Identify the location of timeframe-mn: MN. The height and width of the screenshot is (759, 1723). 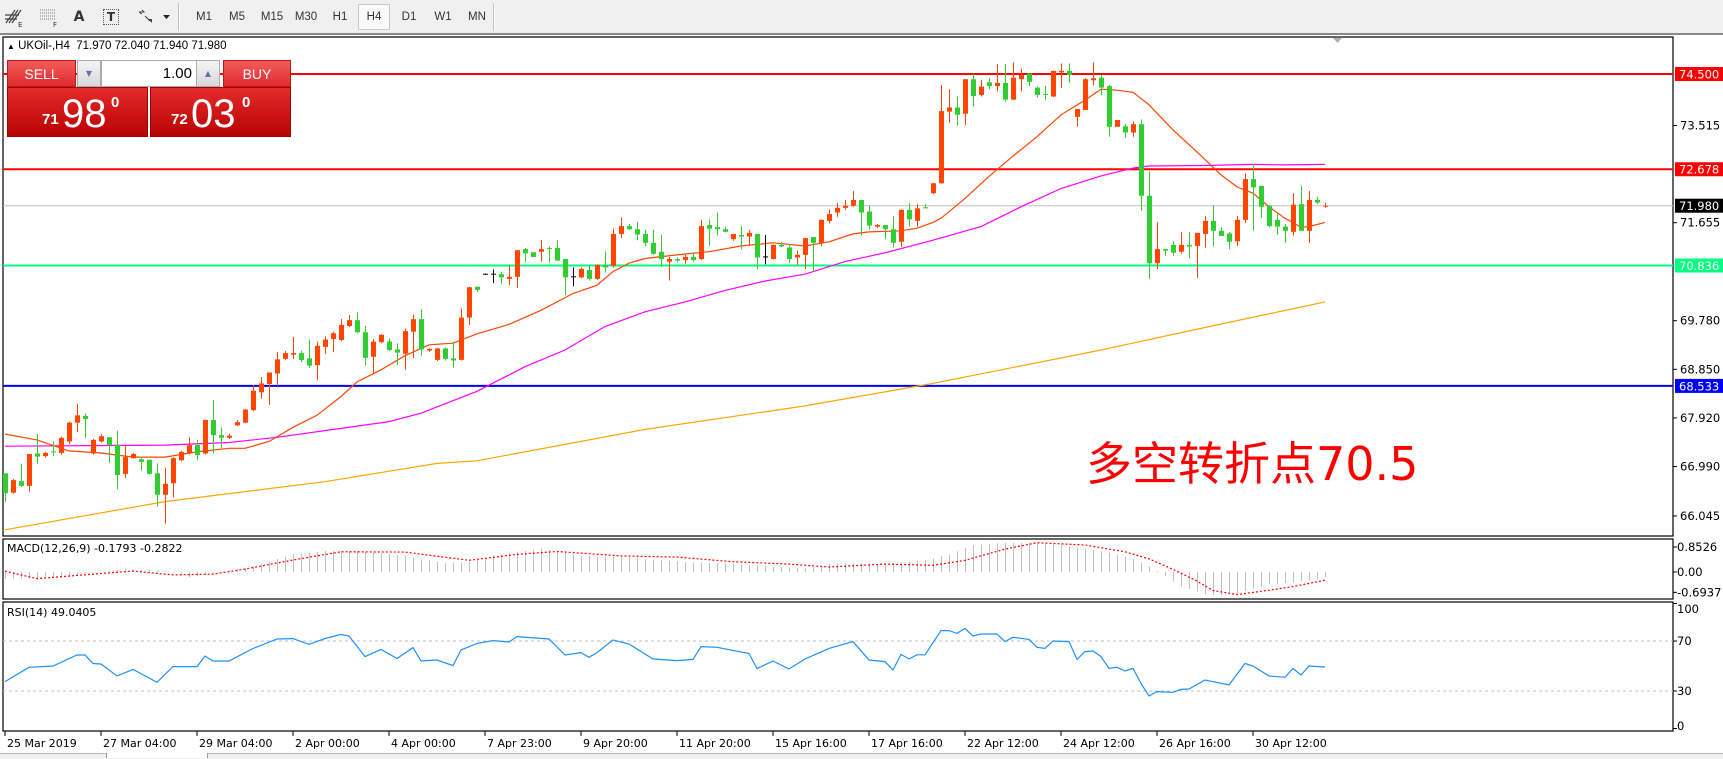
(477, 17).